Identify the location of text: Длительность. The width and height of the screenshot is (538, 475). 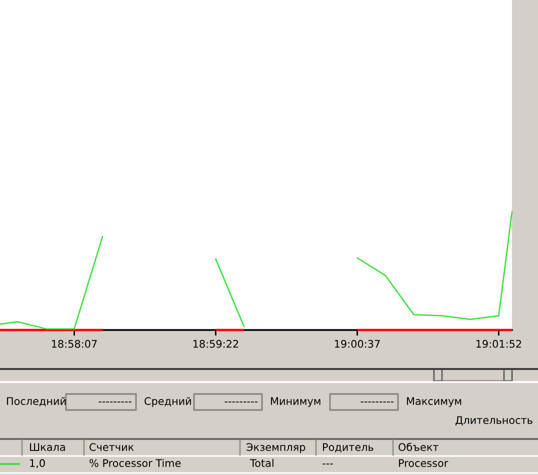
(494, 421).